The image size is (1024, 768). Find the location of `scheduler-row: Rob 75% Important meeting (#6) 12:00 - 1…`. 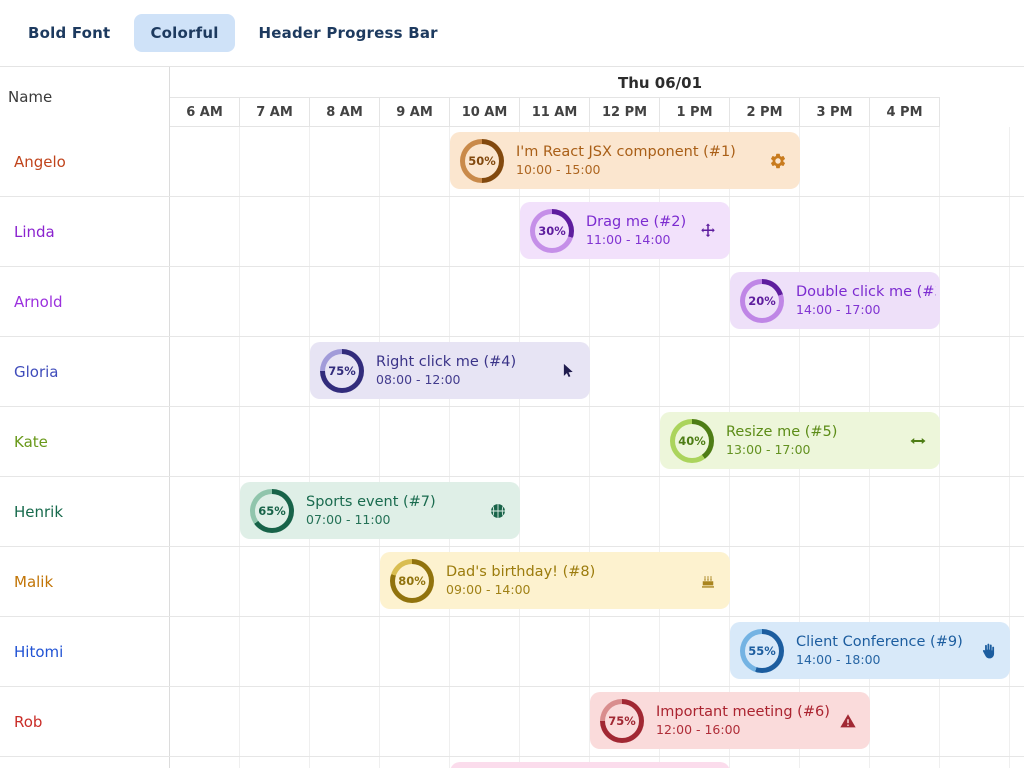

scheduler-row: Rob 75% Important meeting (#6) 12:00 - 1… is located at coordinates (512, 722).